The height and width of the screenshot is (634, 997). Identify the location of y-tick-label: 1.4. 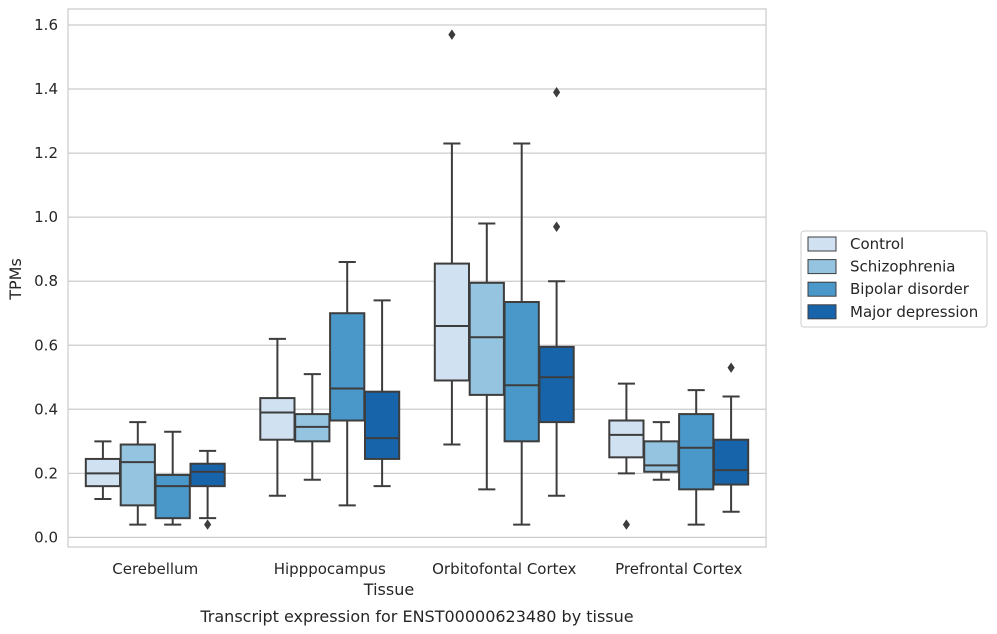
(46, 89).